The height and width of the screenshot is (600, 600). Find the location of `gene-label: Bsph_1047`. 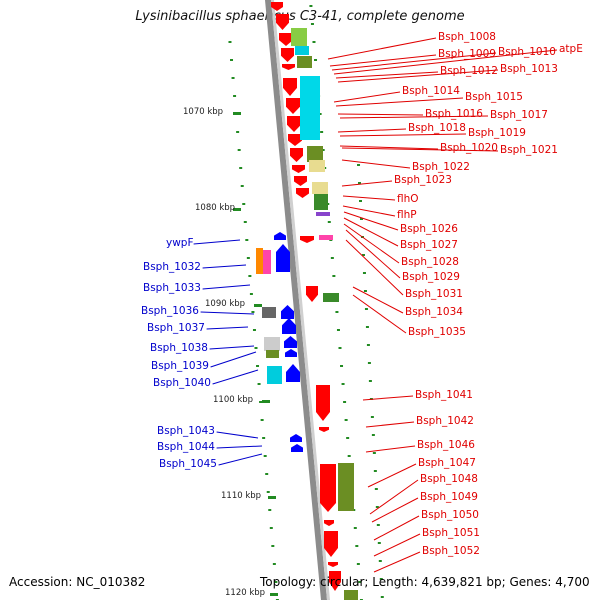

gene-label: Bsph_1047 is located at coordinates (447, 463).